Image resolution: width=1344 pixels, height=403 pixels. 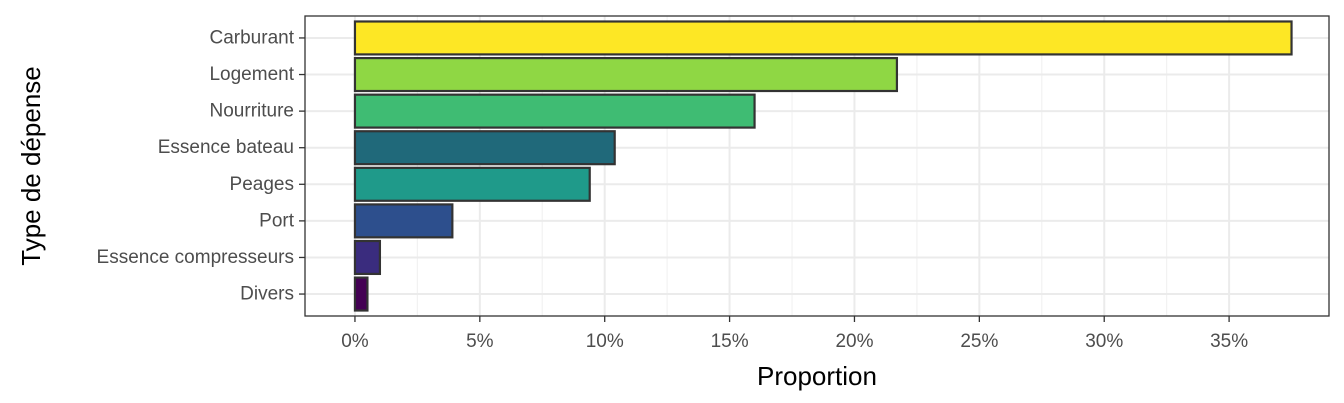 What do you see at coordinates (794, 334) in the screenshot?
I see `x-axis: 0% 5% 10% 15% 20% 25% 30% 35%` at bounding box center [794, 334].